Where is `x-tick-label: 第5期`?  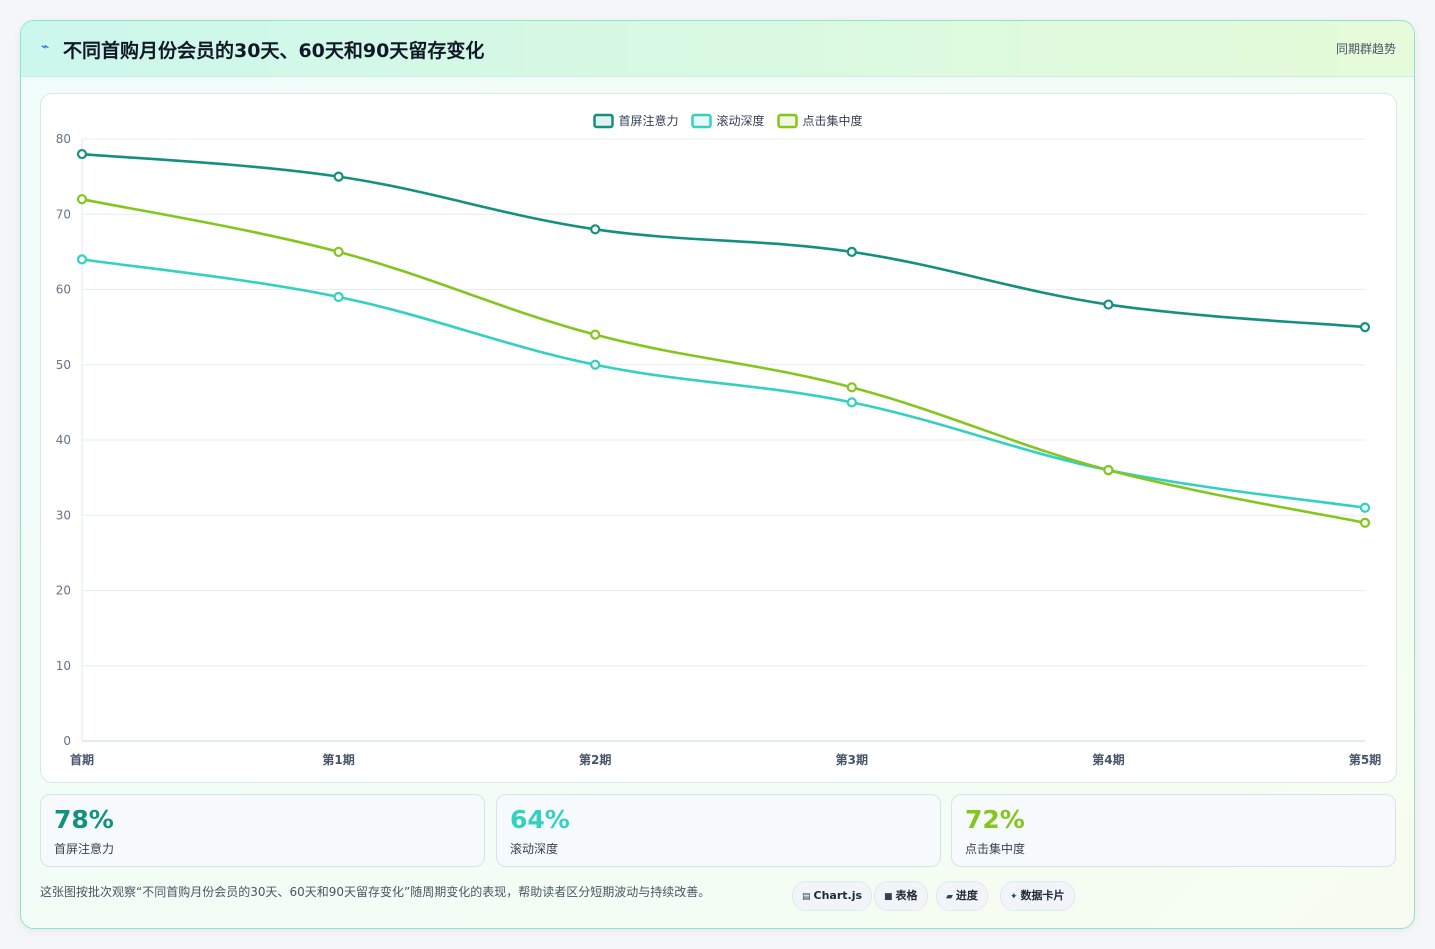
x-tick-label: 第5期 is located at coordinates (1365, 759).